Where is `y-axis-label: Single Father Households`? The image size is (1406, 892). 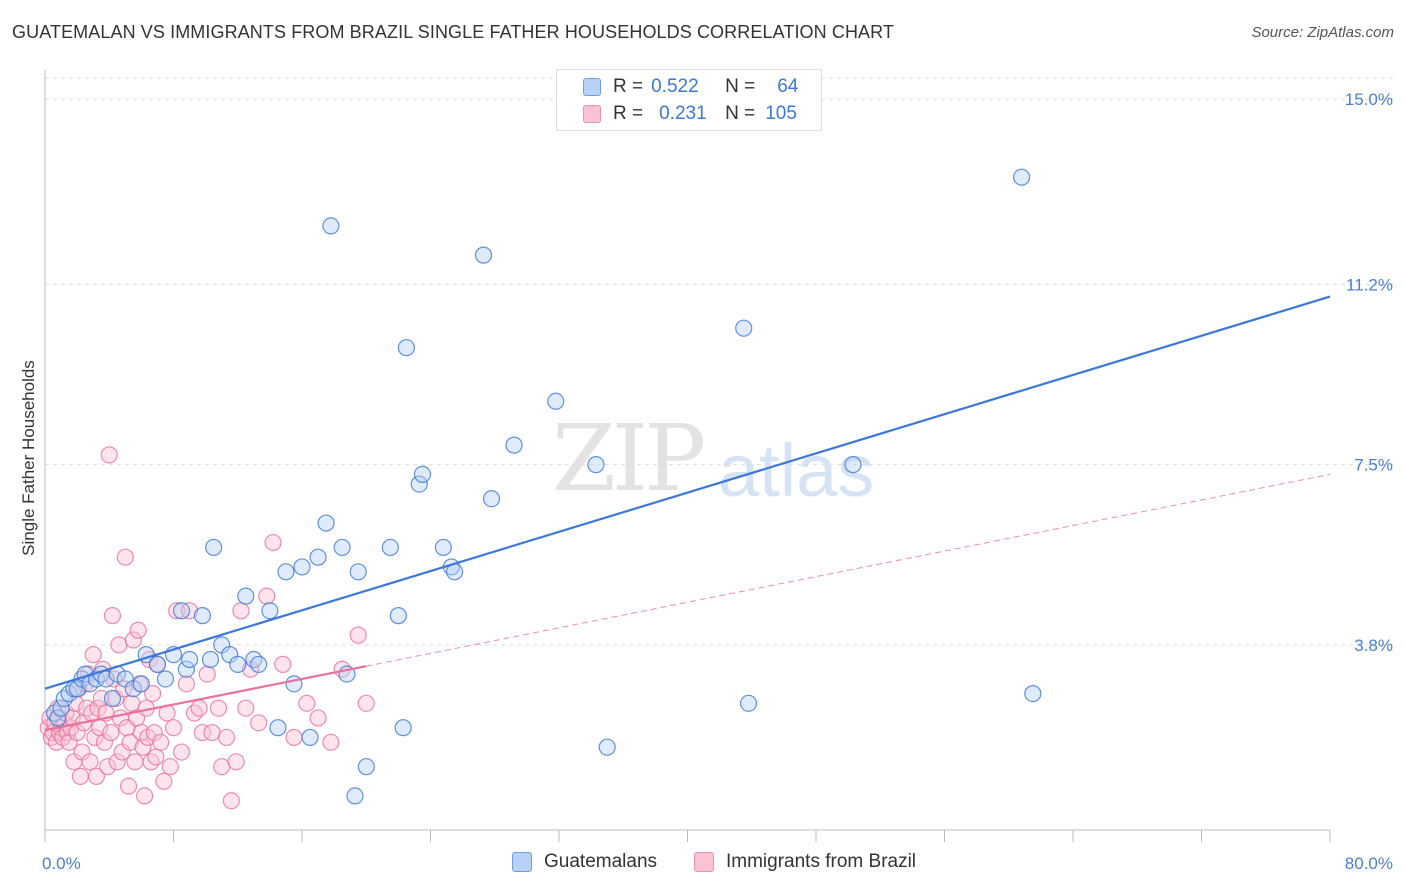 y-axis-label: Single Father Households is located at coordinates (28, 458).